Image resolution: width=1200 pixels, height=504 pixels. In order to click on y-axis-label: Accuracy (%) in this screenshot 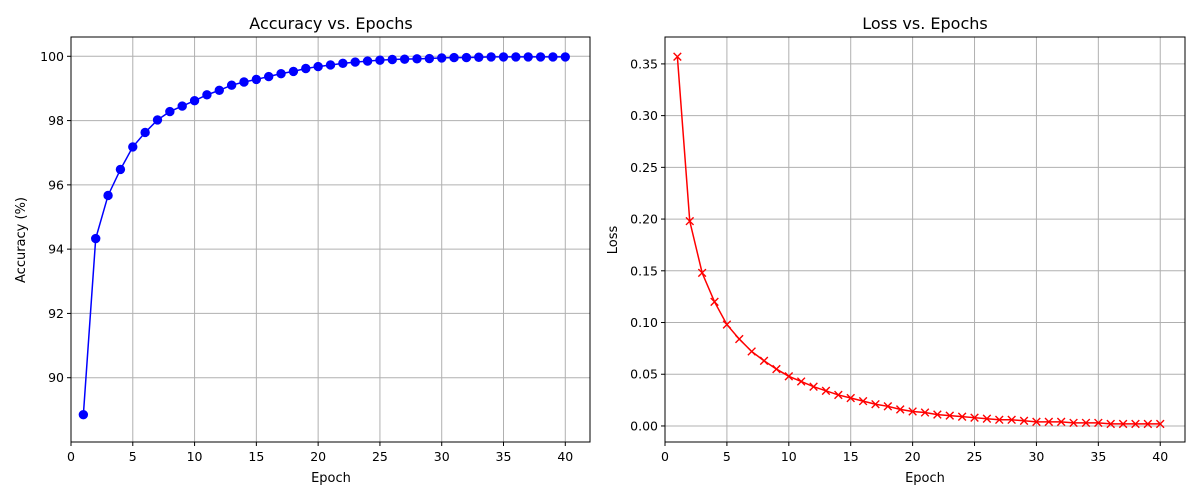, I will do `click(21, 240)`.